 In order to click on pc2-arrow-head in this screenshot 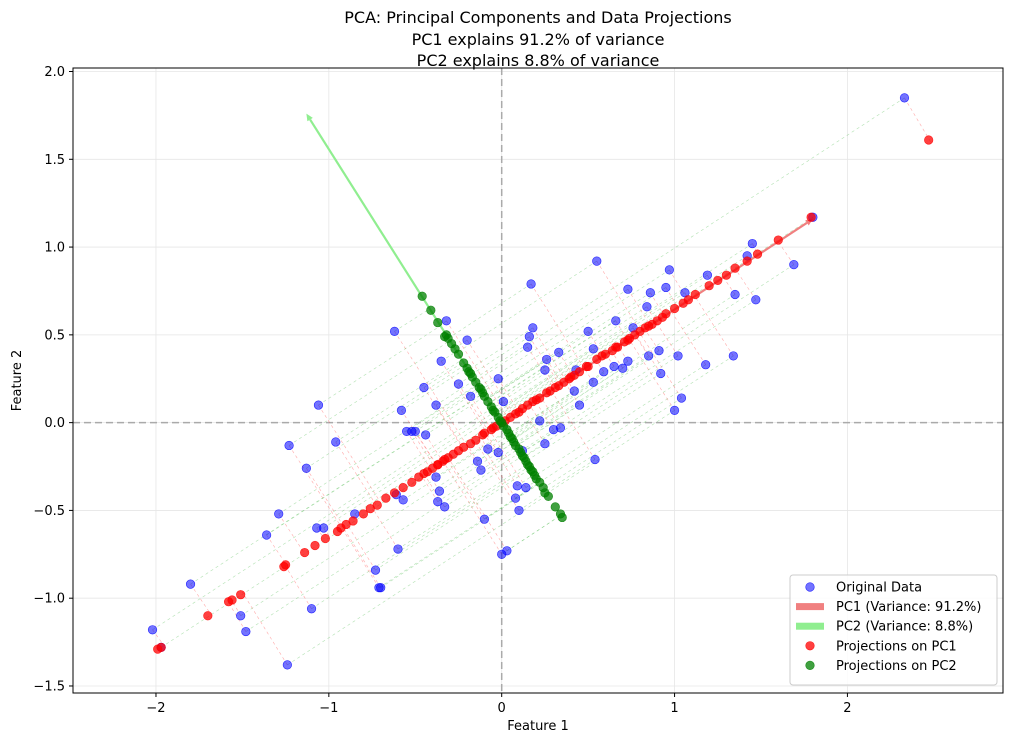, I will do `click(309, 117)`.